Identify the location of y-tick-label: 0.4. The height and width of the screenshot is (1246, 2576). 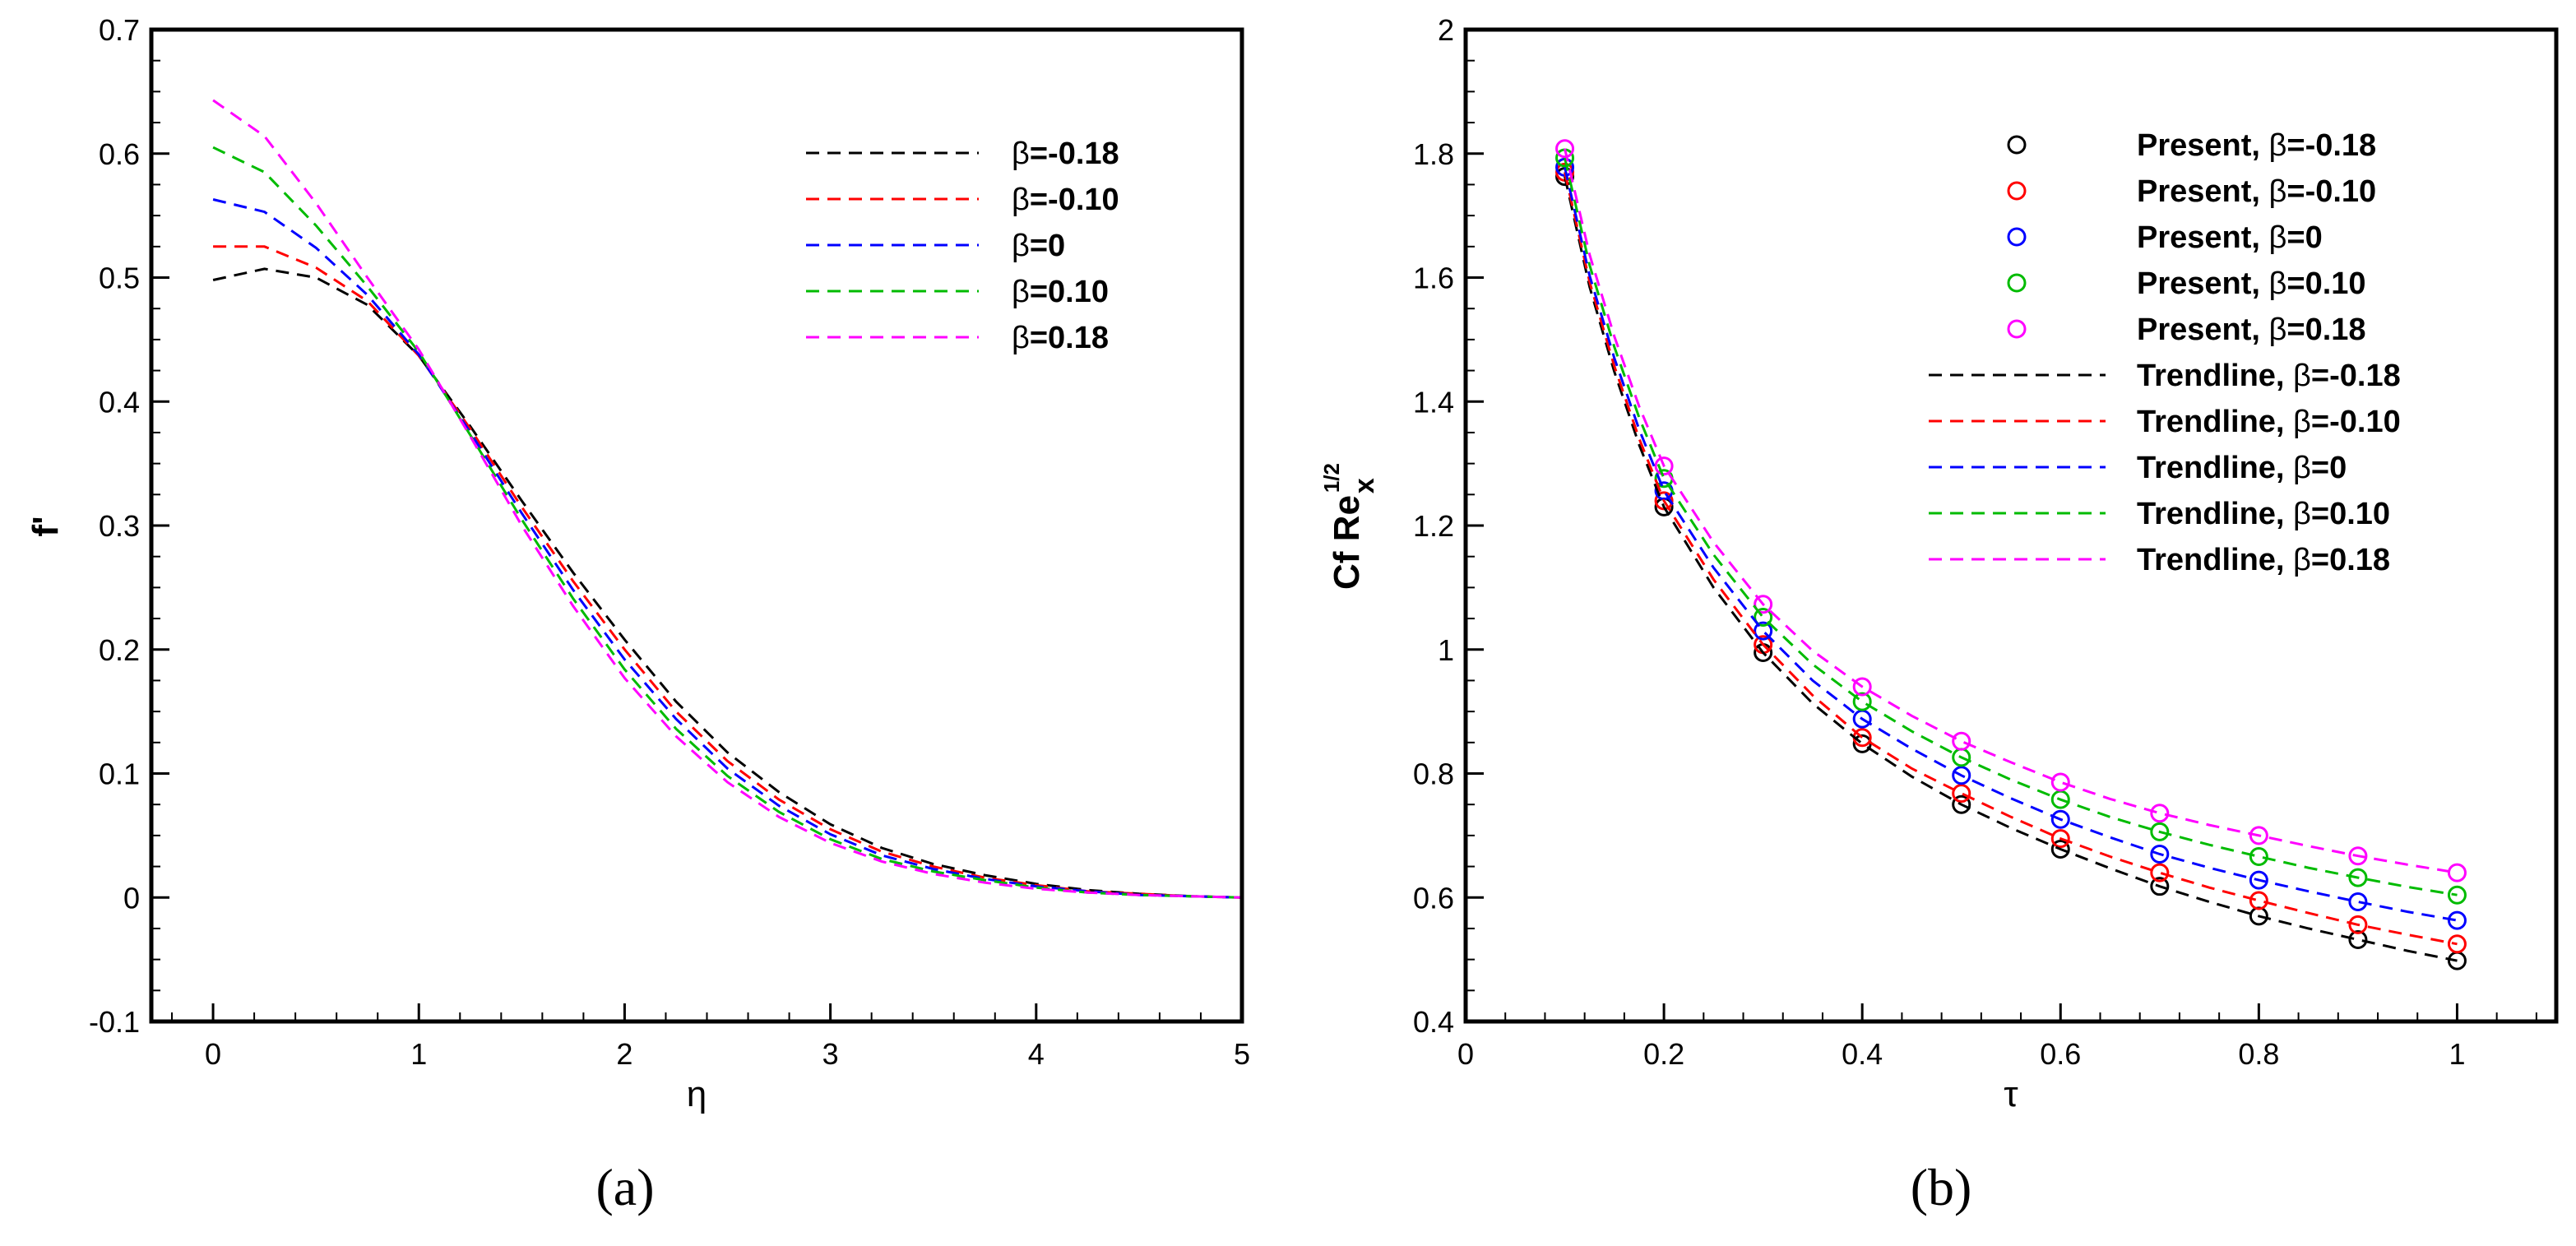
(1434, 1022).